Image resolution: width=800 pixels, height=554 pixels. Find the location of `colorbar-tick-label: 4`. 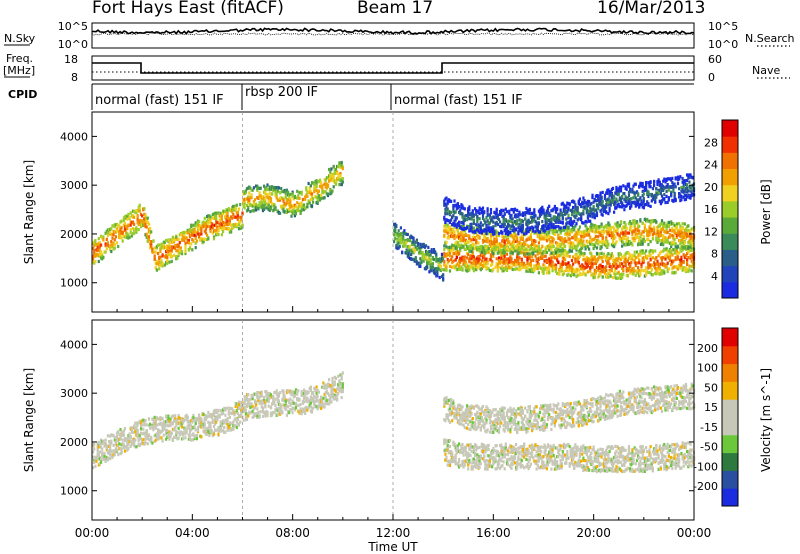

colorbar-tick-label: 4 is located at coordinates (714, 276).